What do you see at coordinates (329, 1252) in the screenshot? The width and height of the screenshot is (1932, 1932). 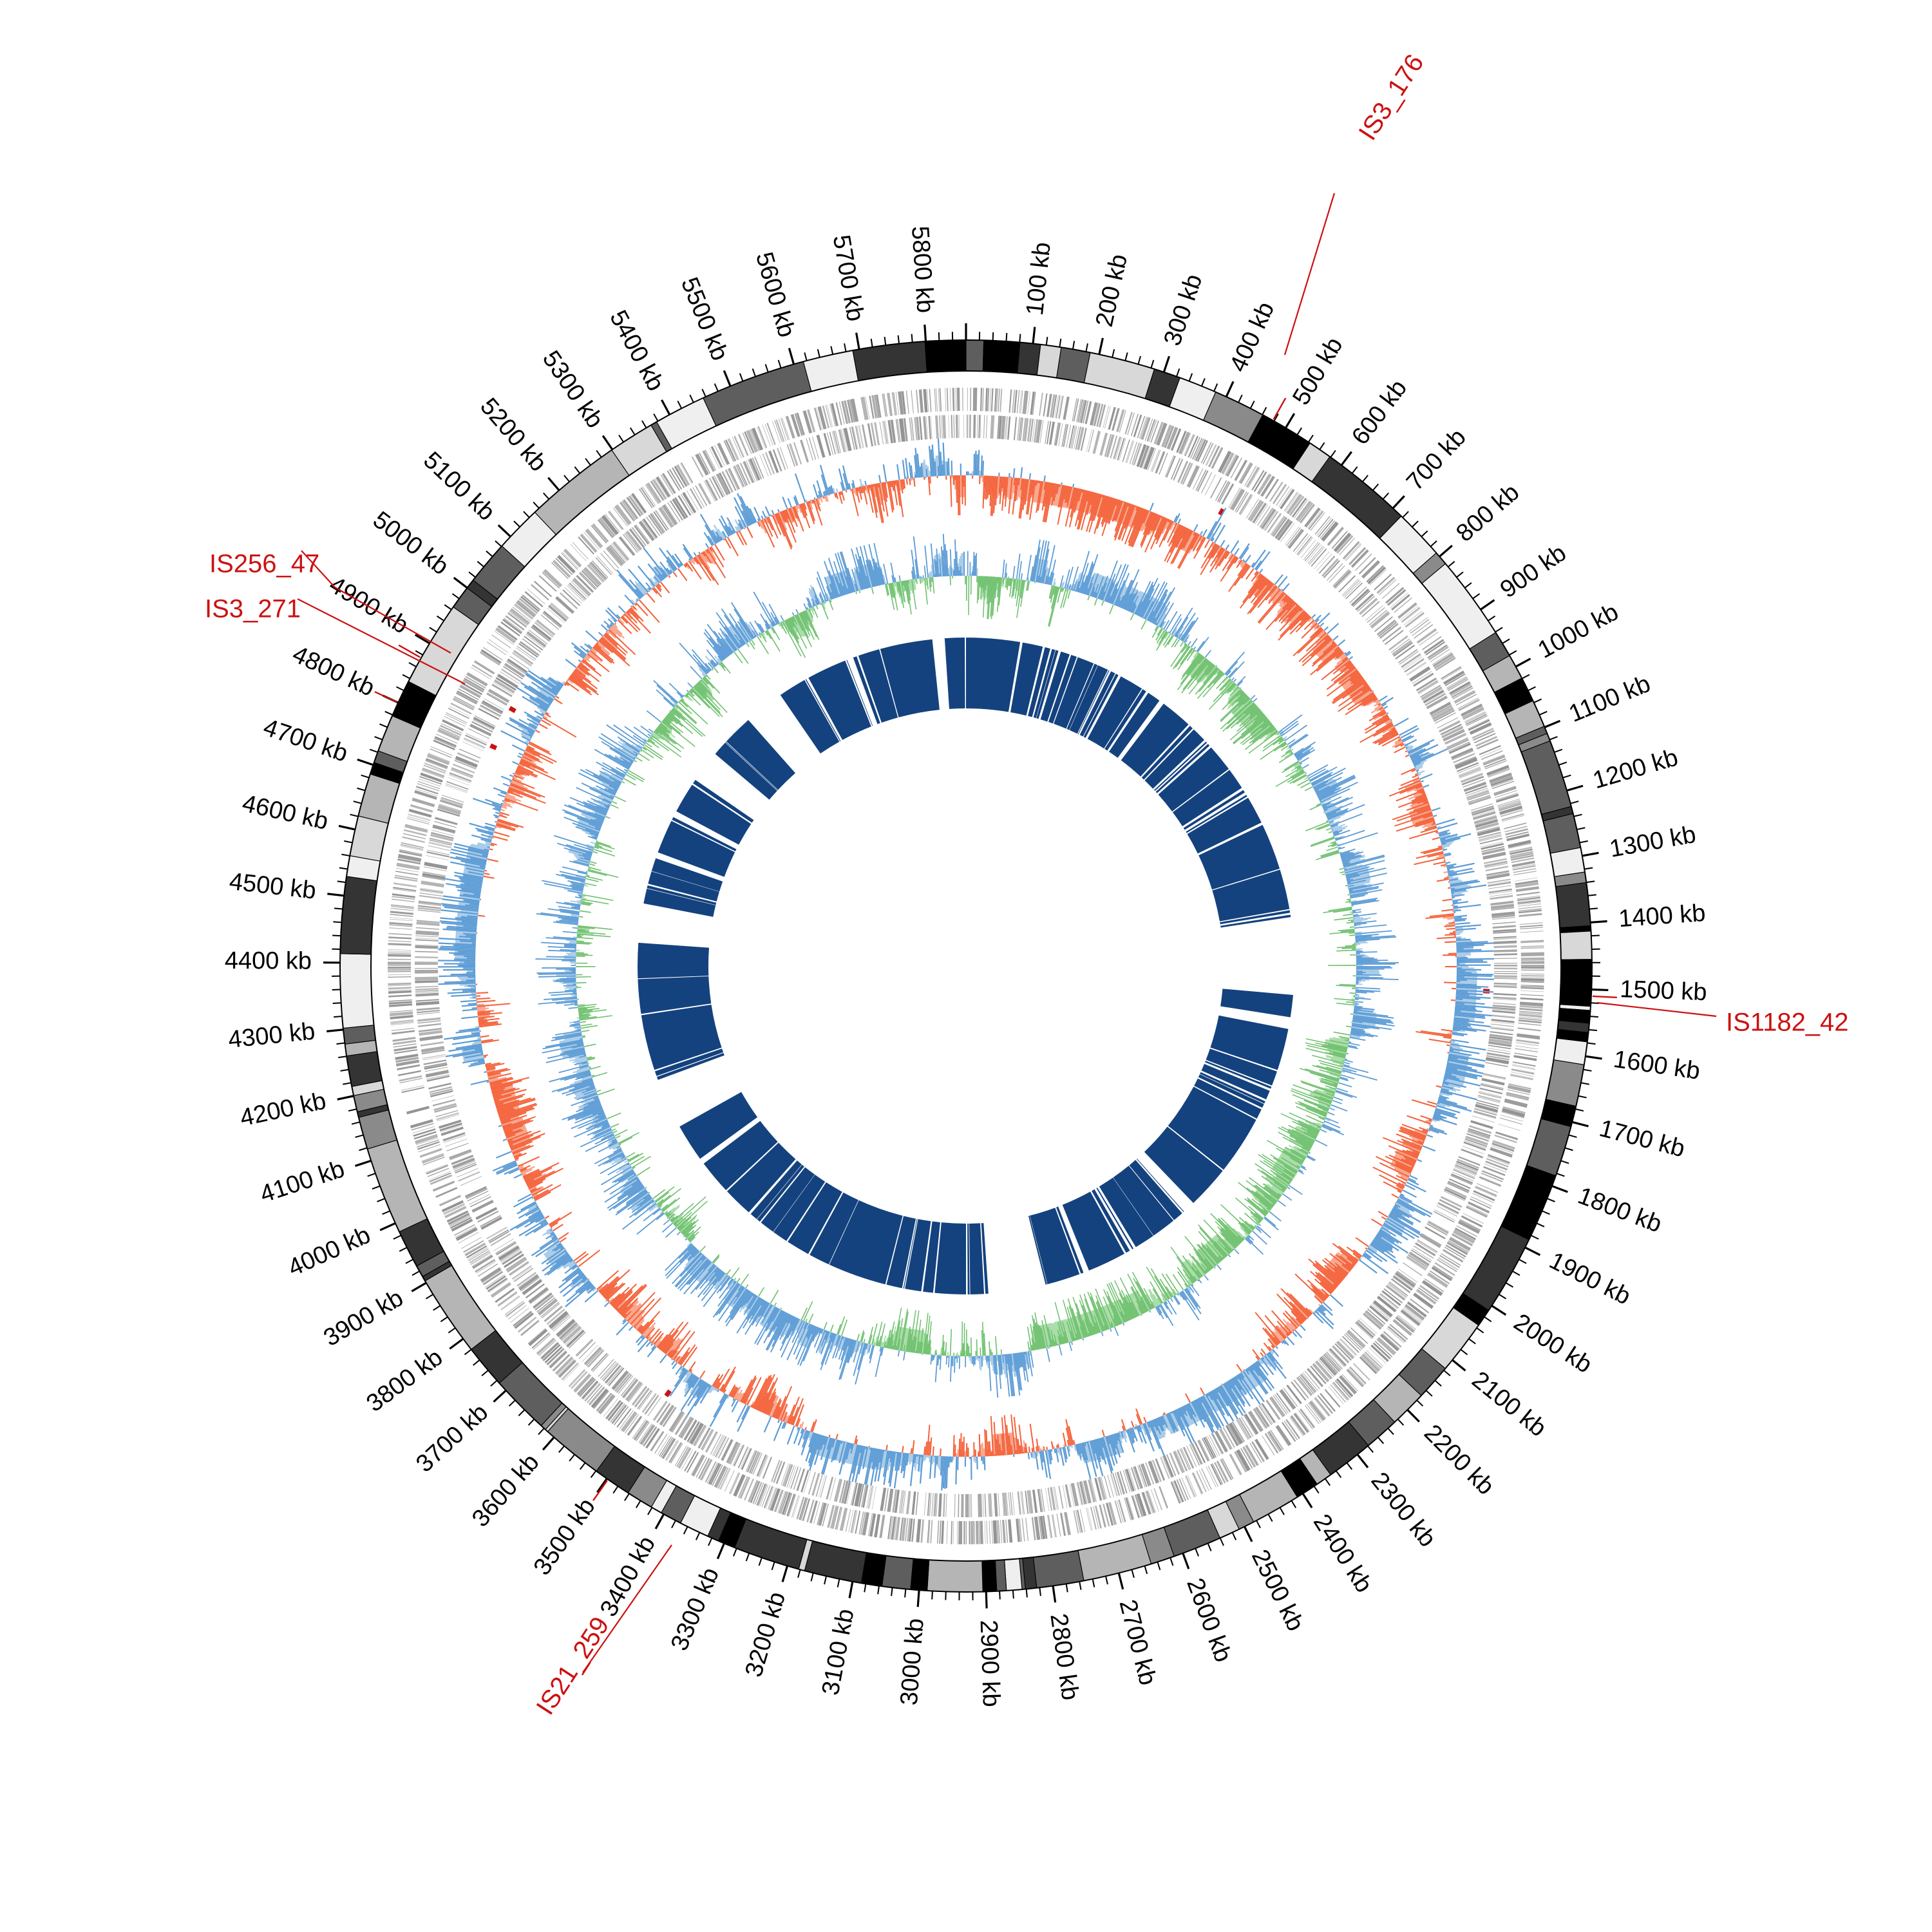 I see `tick-label: 4000 kb` at bounding box center [329, 1252].